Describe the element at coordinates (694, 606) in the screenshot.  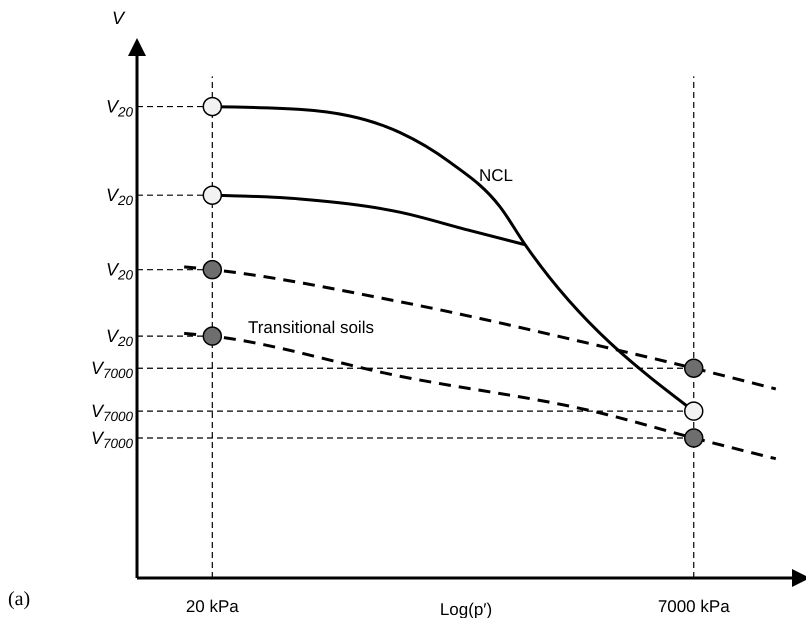
I see `x-tick-label: 7000 kPa` at that location.